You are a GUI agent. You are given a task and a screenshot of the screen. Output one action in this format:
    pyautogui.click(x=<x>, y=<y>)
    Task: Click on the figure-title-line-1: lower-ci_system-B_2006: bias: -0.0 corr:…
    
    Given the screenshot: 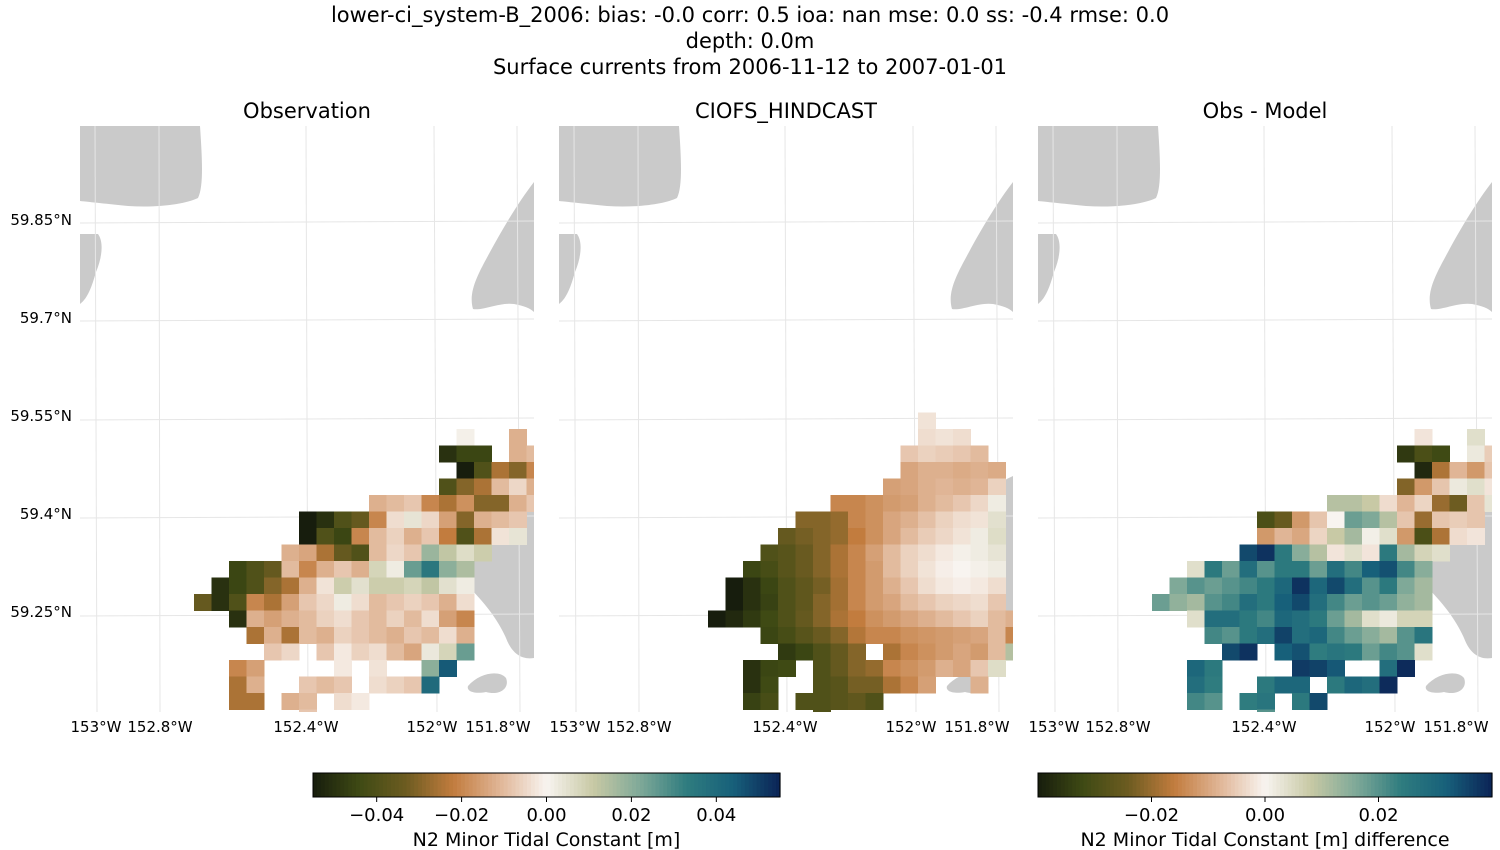 What is the action you would take?
    pyautogui.click(x=750, y=15)
    